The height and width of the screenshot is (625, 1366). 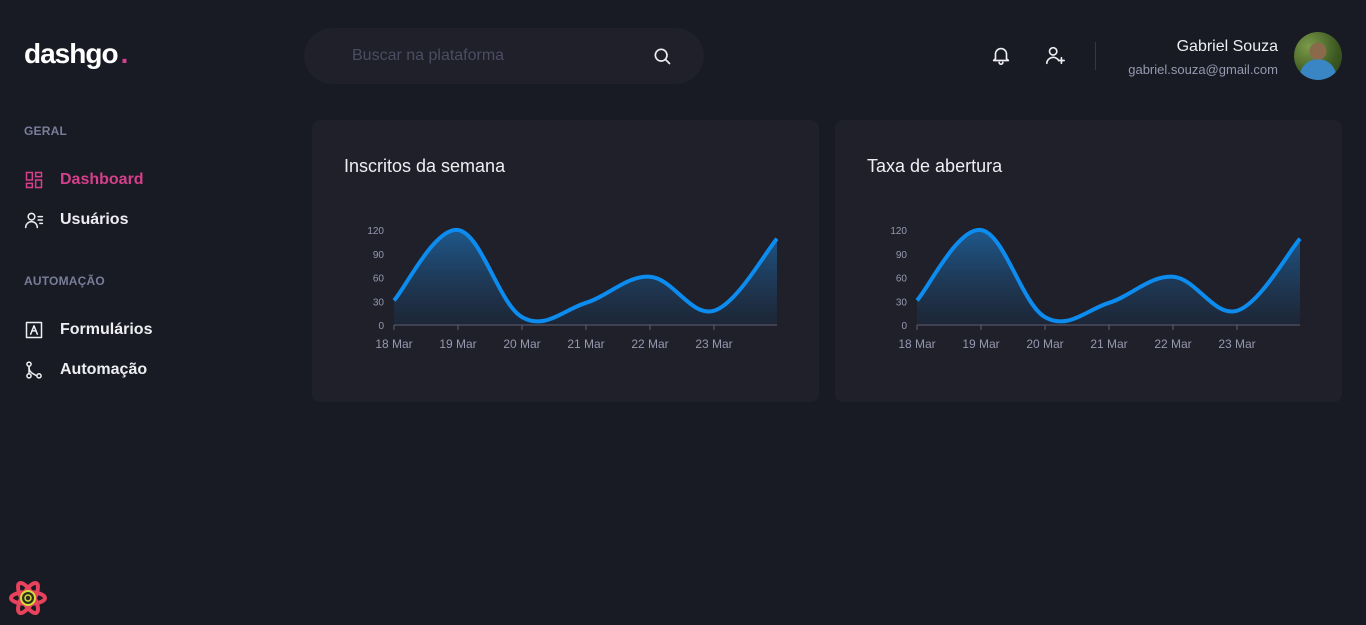 What do you see at coordinates (1095, 56) in the screenshot?
I see `header-divider` at bounding box center [1095, 56].